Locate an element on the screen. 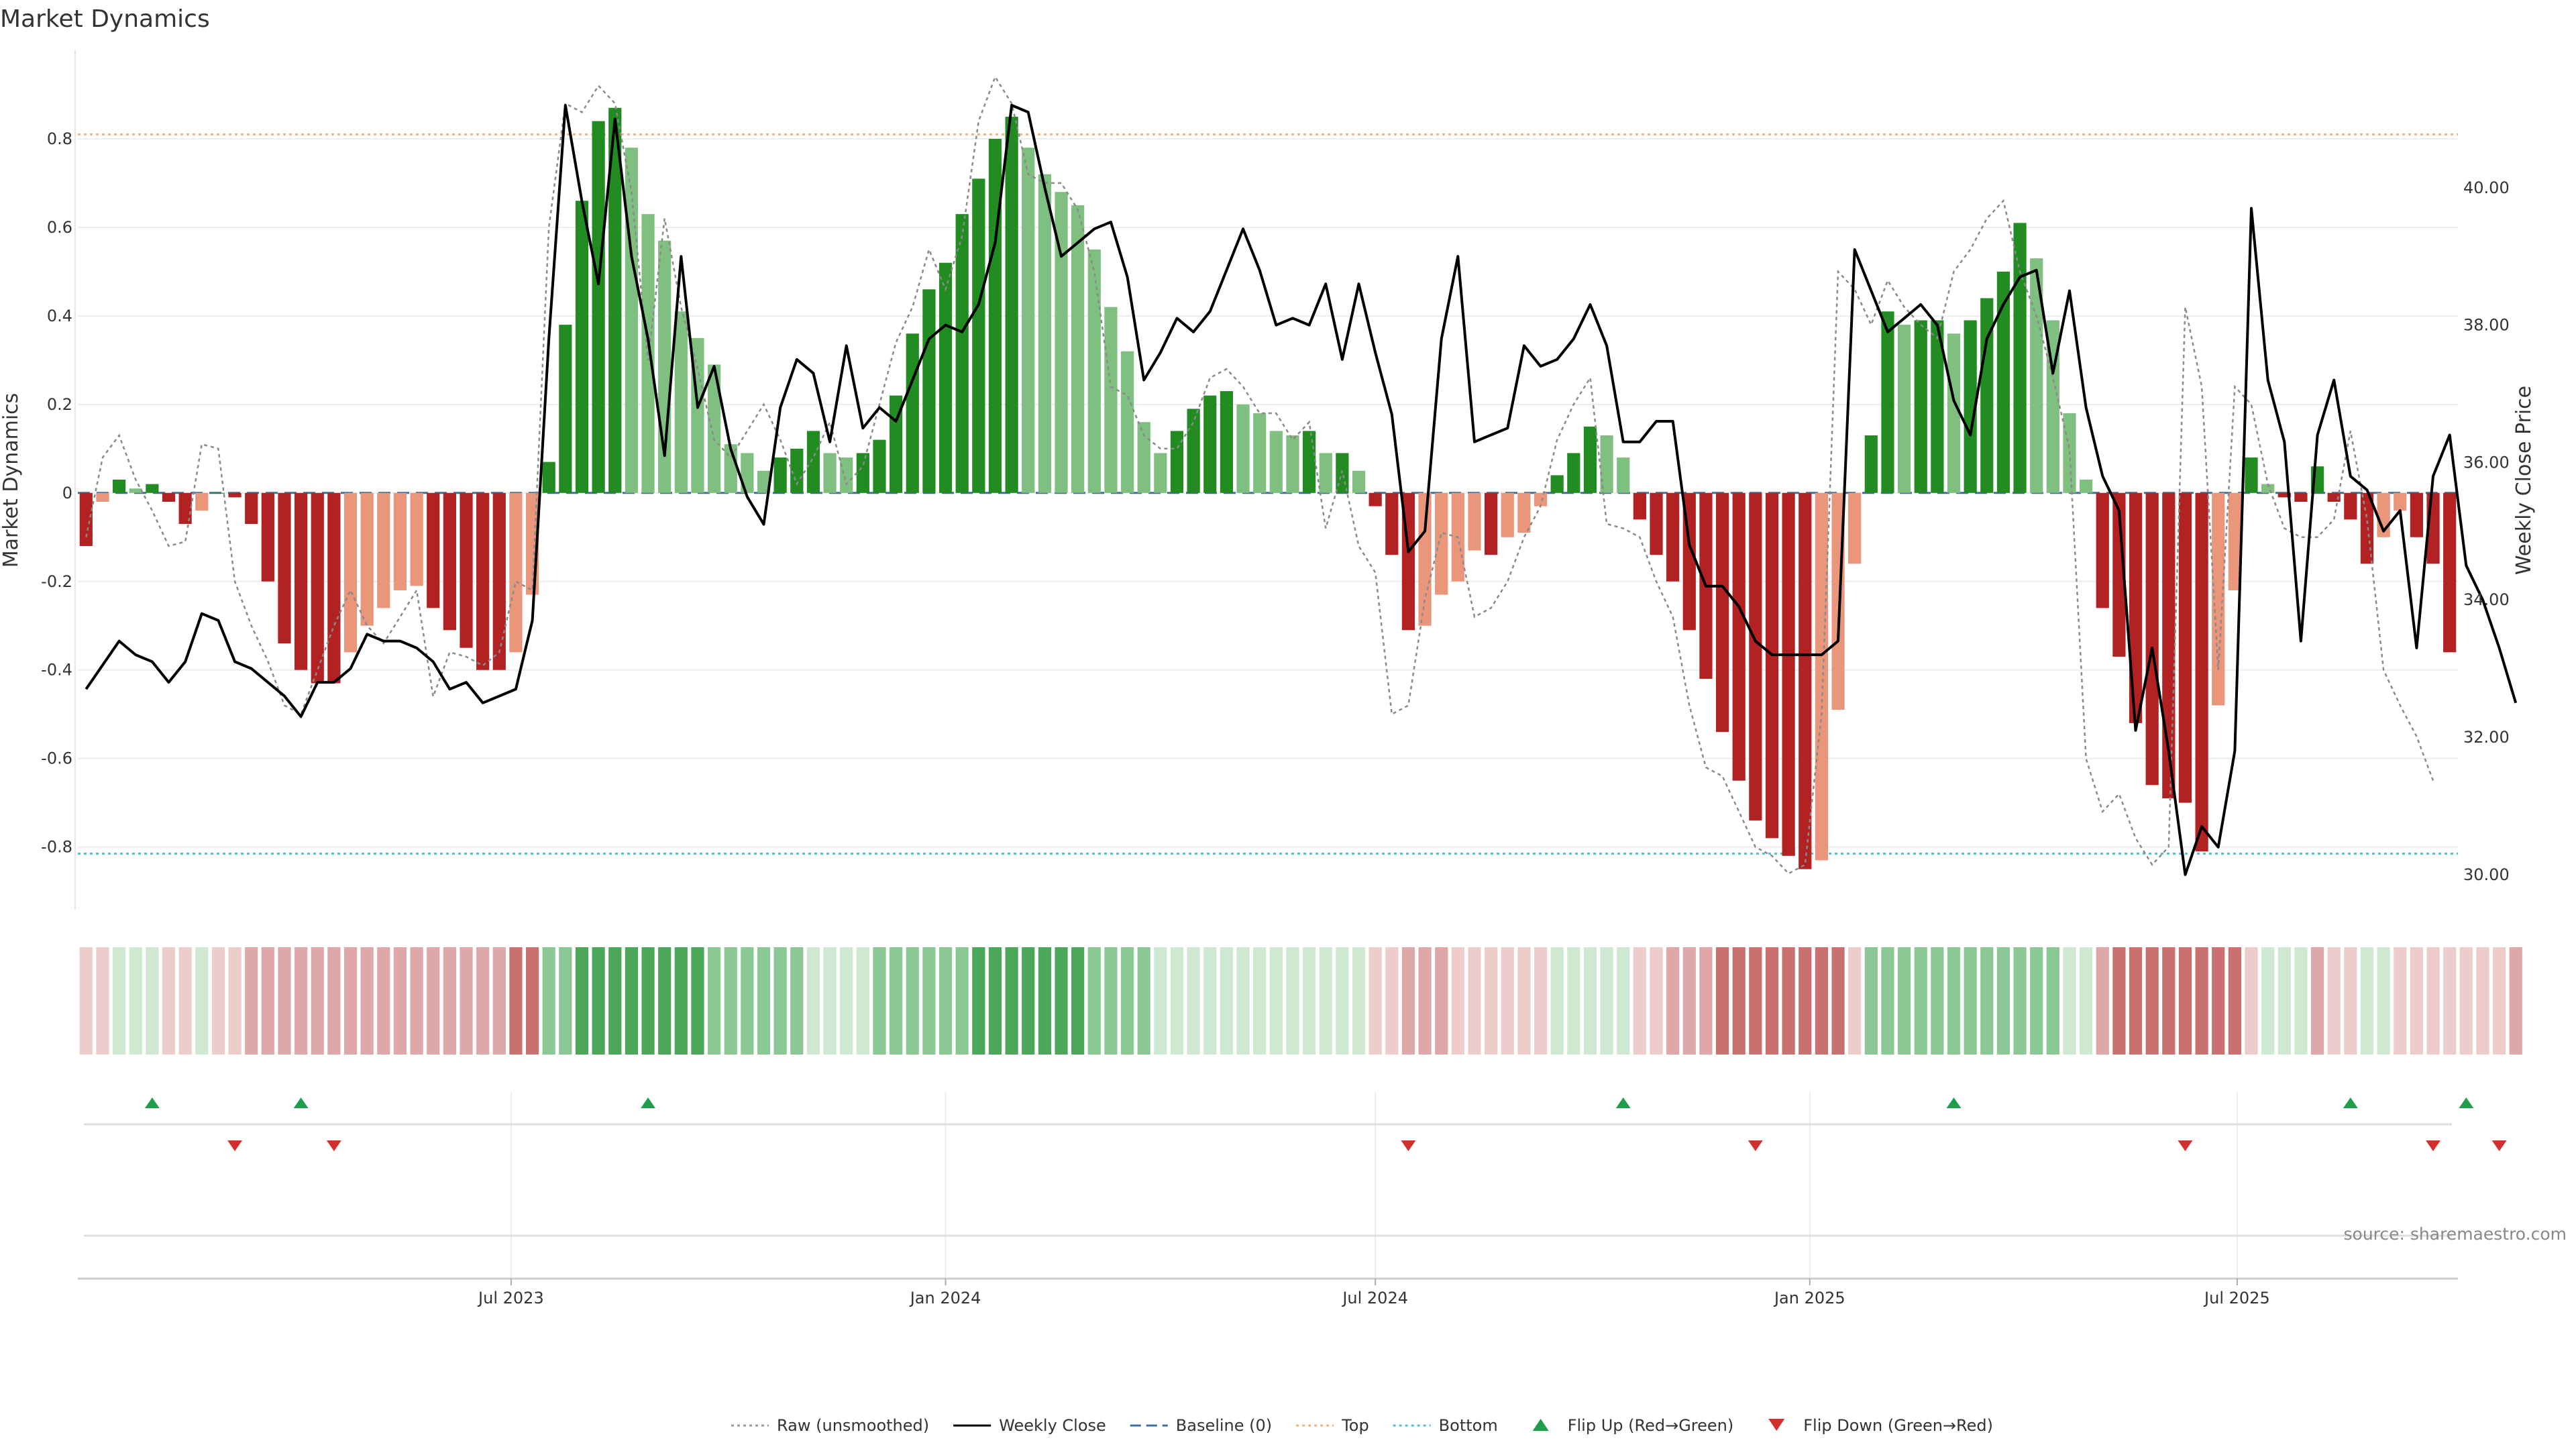  y-tick-label: -0.6 is located at coordinates (56, 758).